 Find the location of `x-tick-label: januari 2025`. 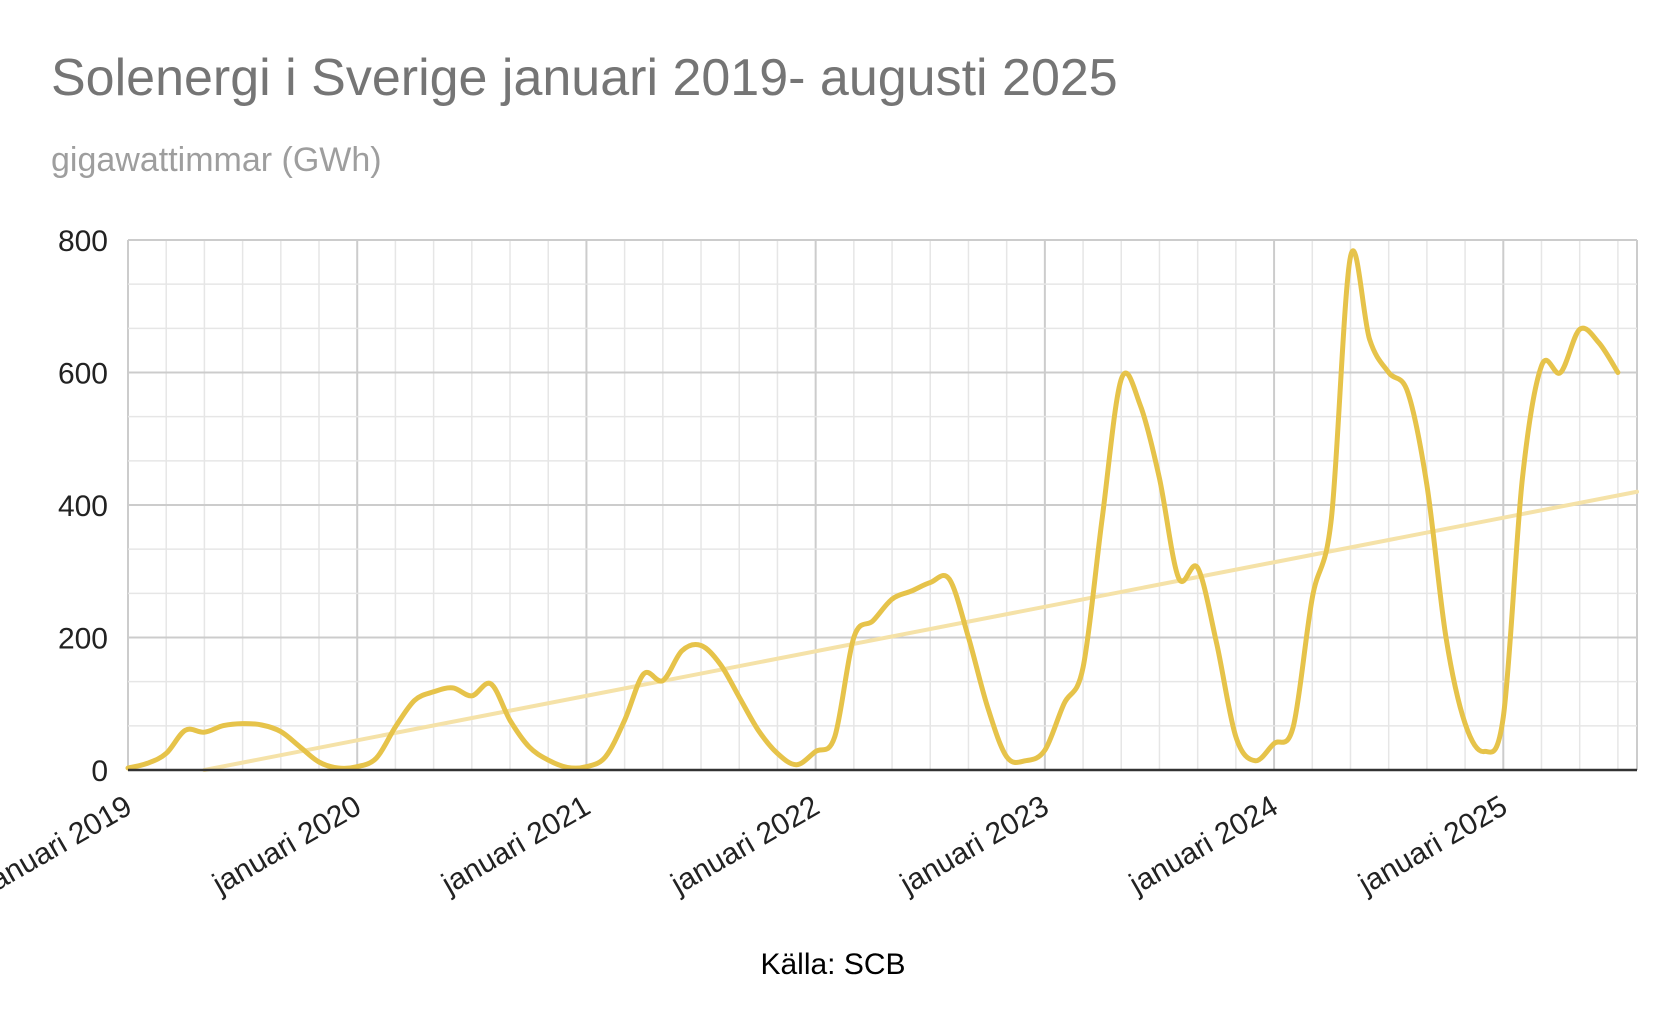

x-tick-label: januari 2025 is located at coordinates (1432, 845).